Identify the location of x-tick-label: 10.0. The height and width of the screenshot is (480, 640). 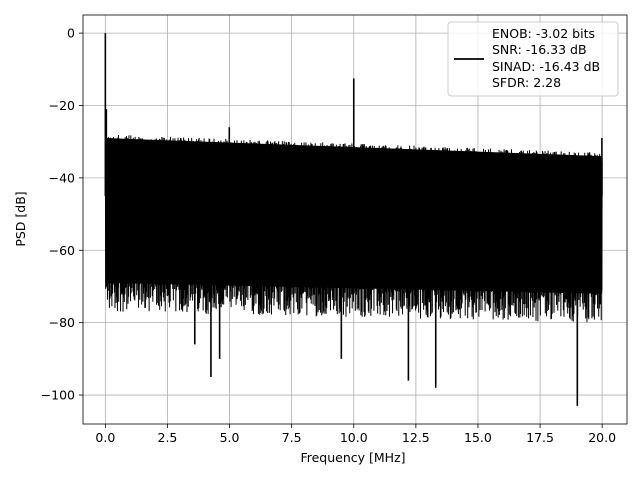
(354, 437).